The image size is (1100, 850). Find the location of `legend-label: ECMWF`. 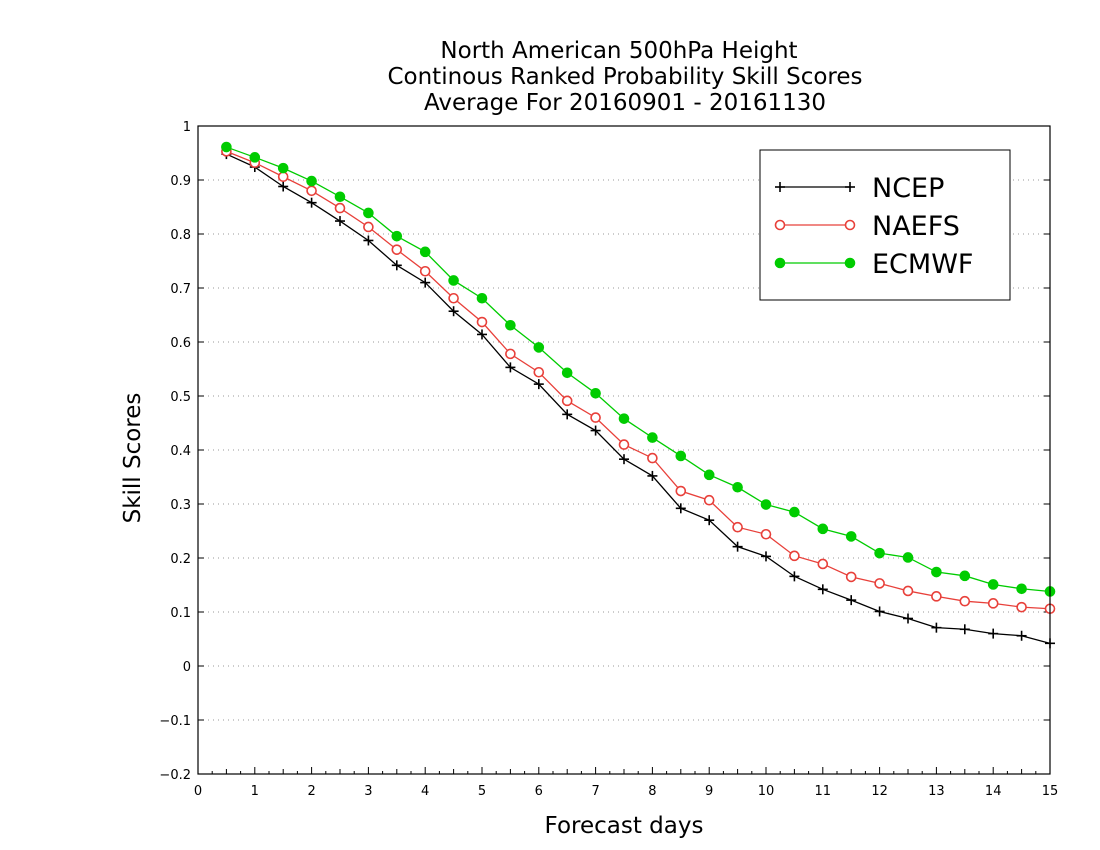

legend-label: ECMWF is located at coordinates (922, 264).